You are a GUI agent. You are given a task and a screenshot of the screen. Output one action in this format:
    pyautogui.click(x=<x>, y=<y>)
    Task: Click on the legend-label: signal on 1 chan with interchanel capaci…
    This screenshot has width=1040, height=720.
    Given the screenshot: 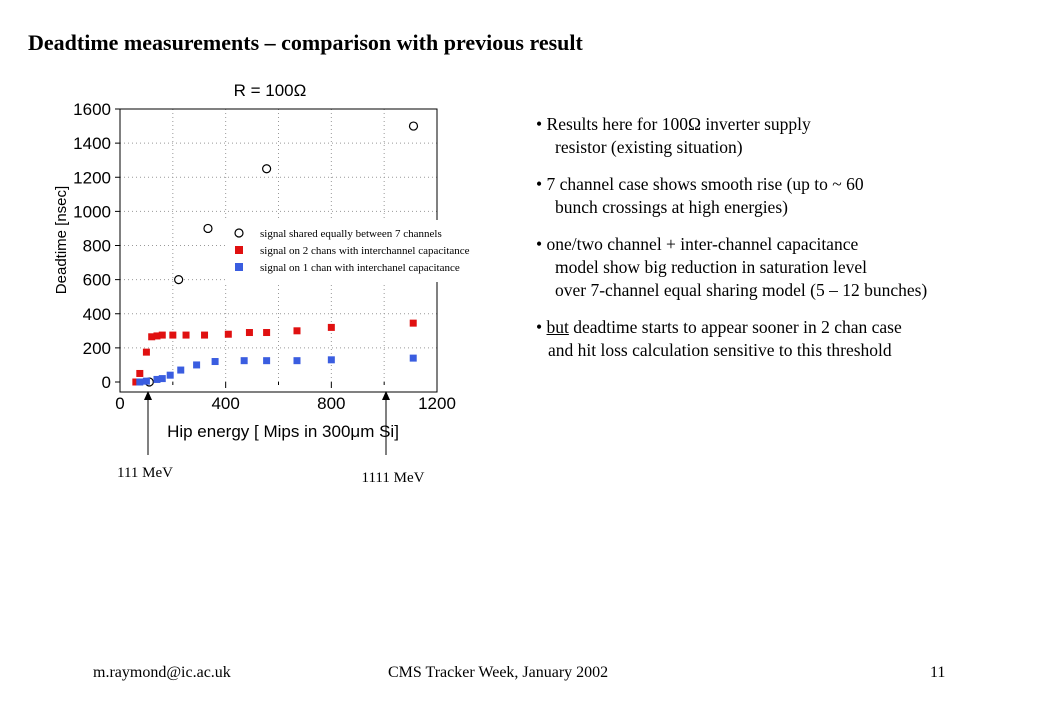 What is the action you would take?
    pyautogui.click(x=360, y=268)
    